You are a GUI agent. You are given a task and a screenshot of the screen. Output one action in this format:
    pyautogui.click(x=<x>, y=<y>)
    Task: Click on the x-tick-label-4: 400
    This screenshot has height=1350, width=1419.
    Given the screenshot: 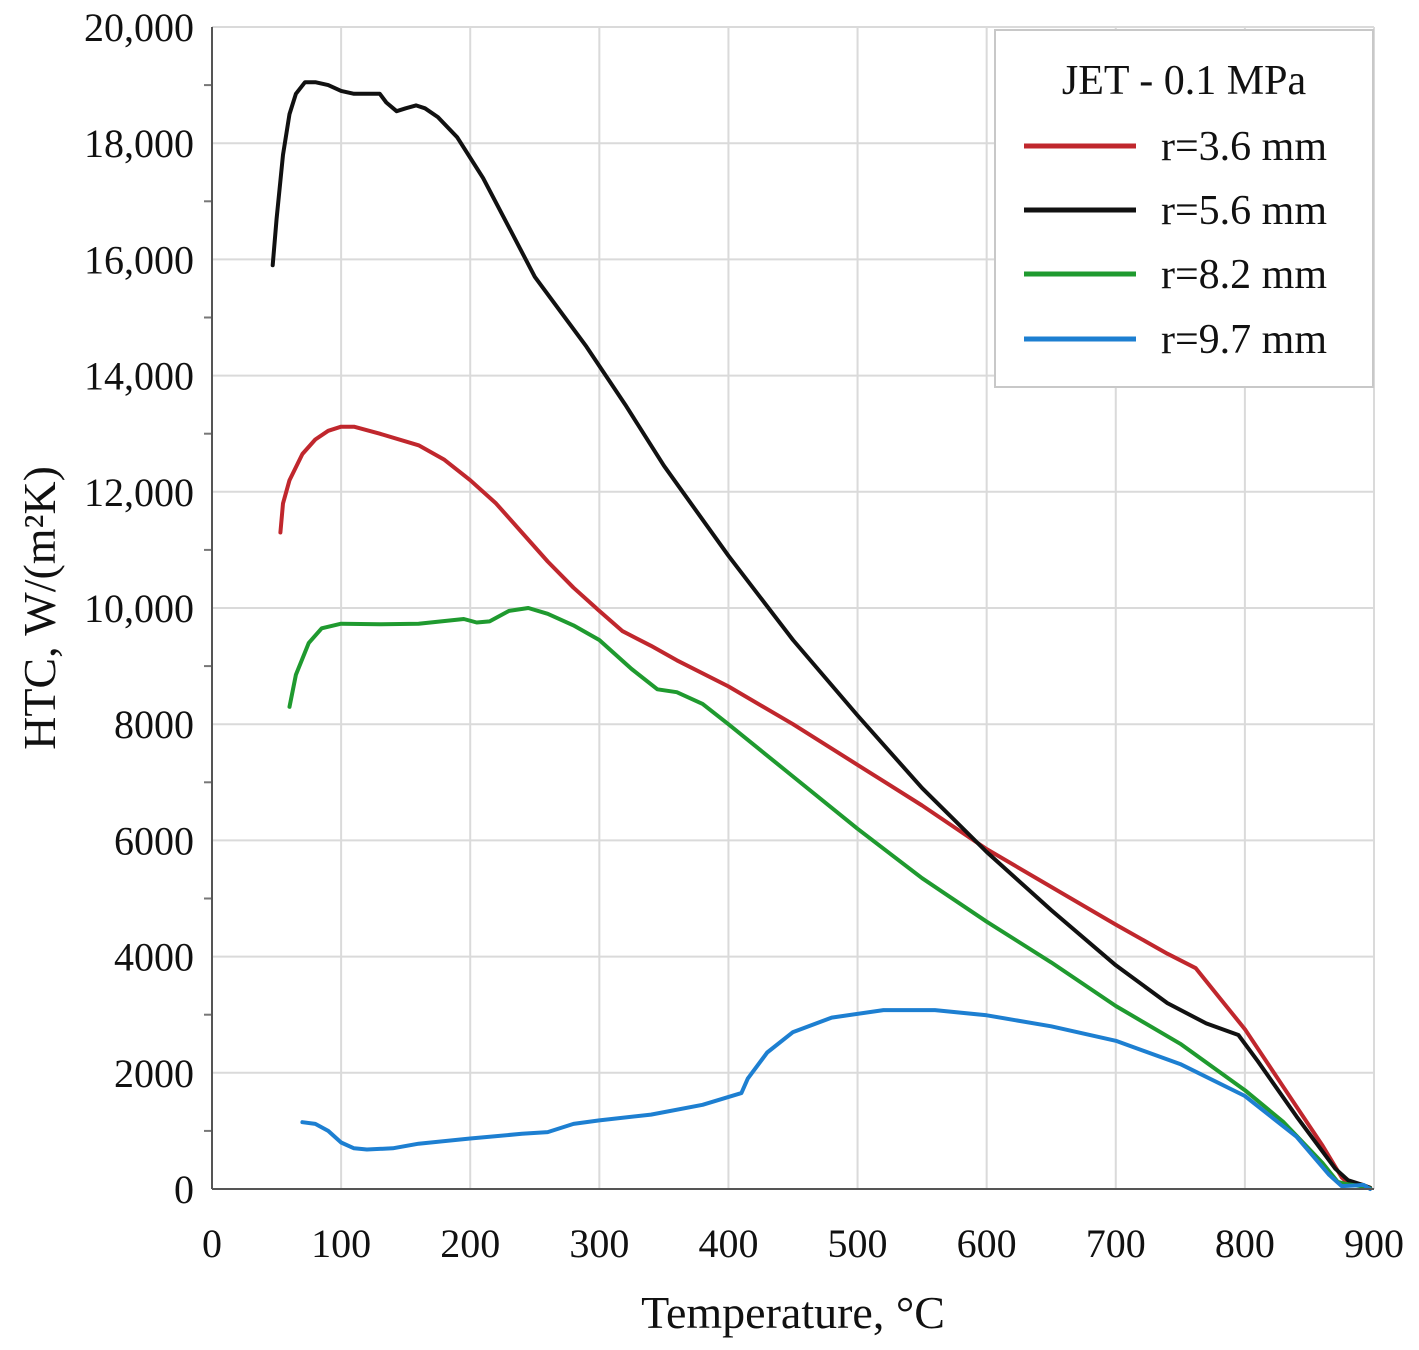 What is the action you would take?
    pyautogui.click(x=728, y=1243)
    